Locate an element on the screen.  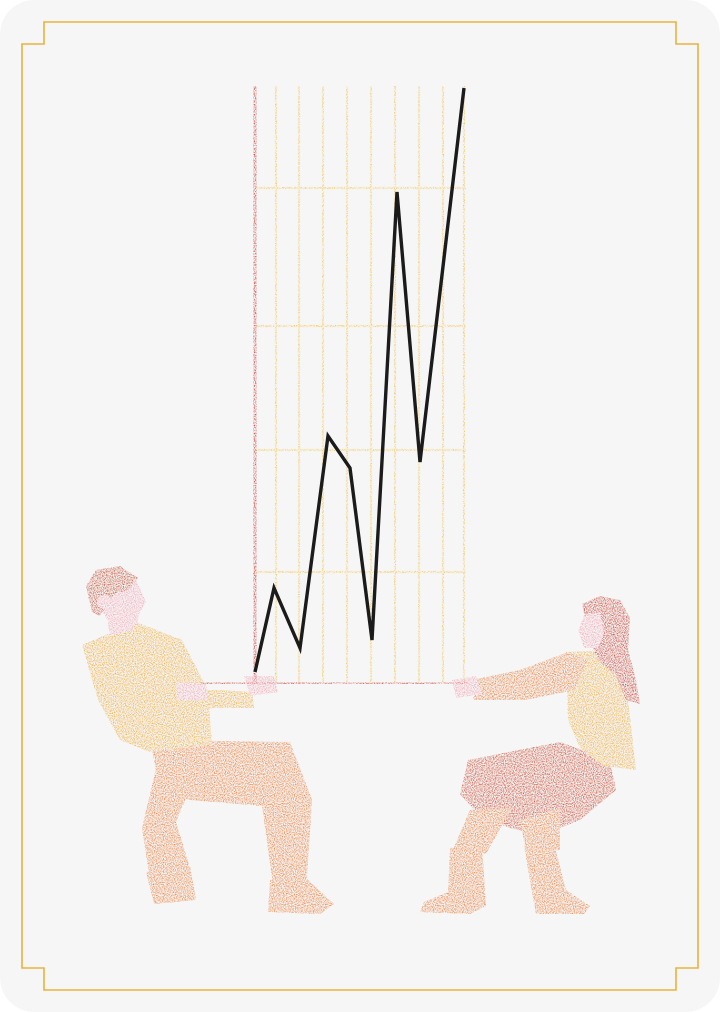
man-hands is located at coordinates (227, 688).